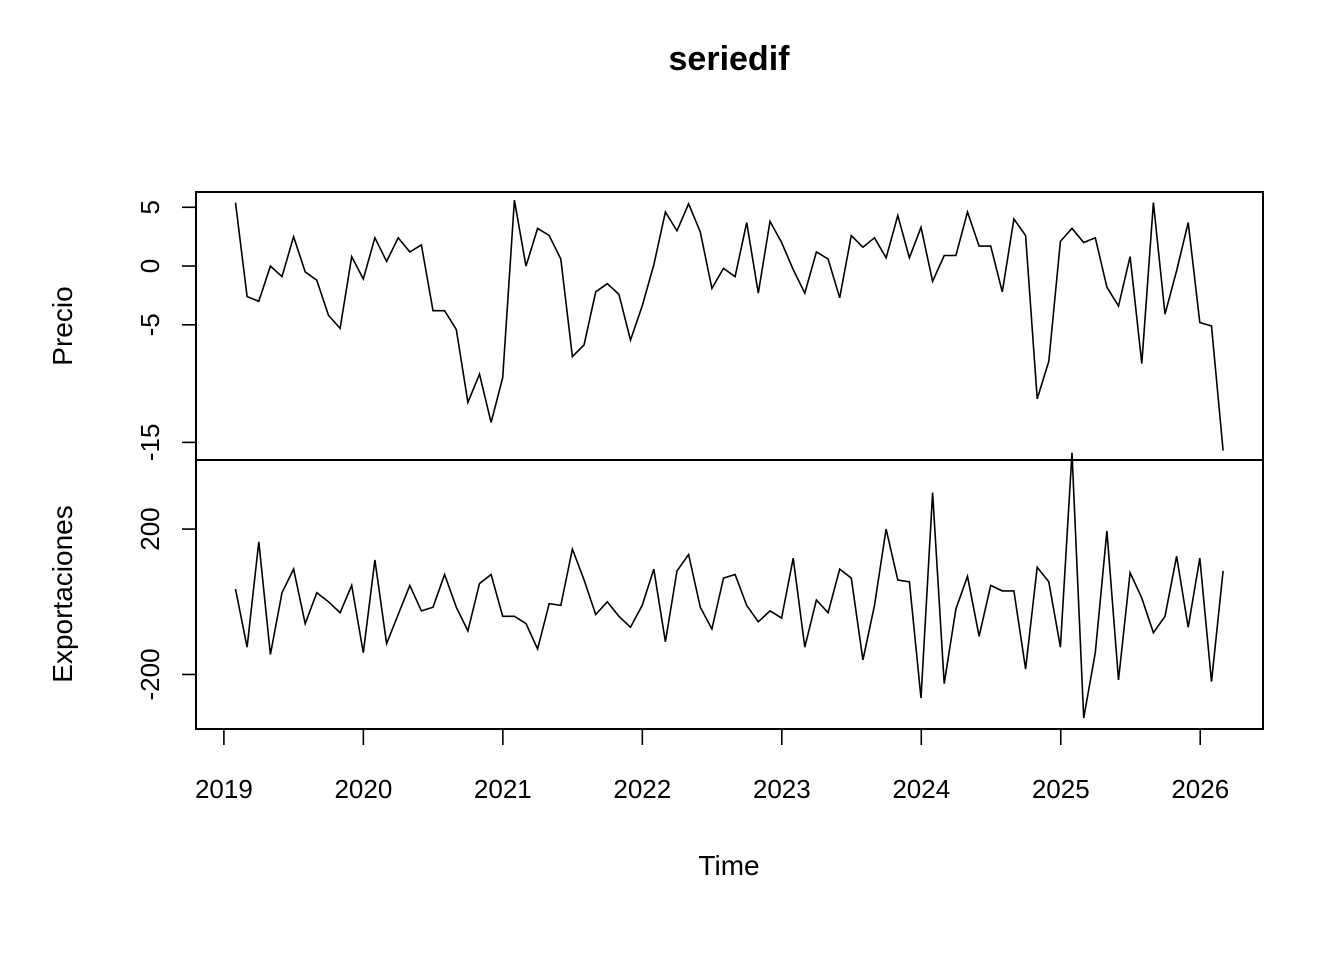  I want to click on x-tick-label: 2023, so click(782, 789).